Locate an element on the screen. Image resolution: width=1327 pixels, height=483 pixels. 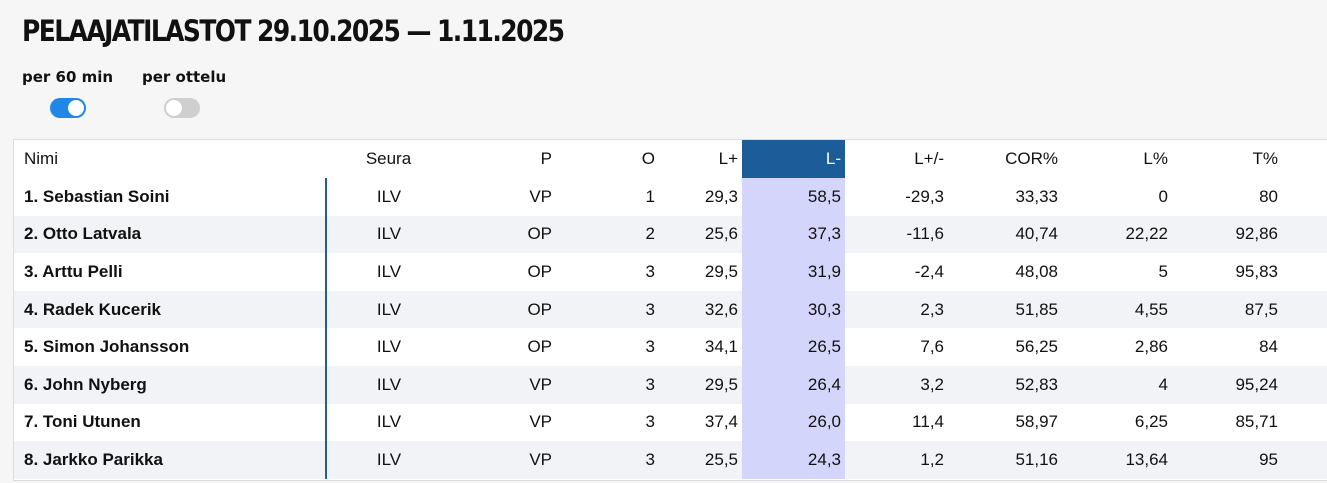
cell-name: 2. Otto Latvala is located at coordinates (170, 234).